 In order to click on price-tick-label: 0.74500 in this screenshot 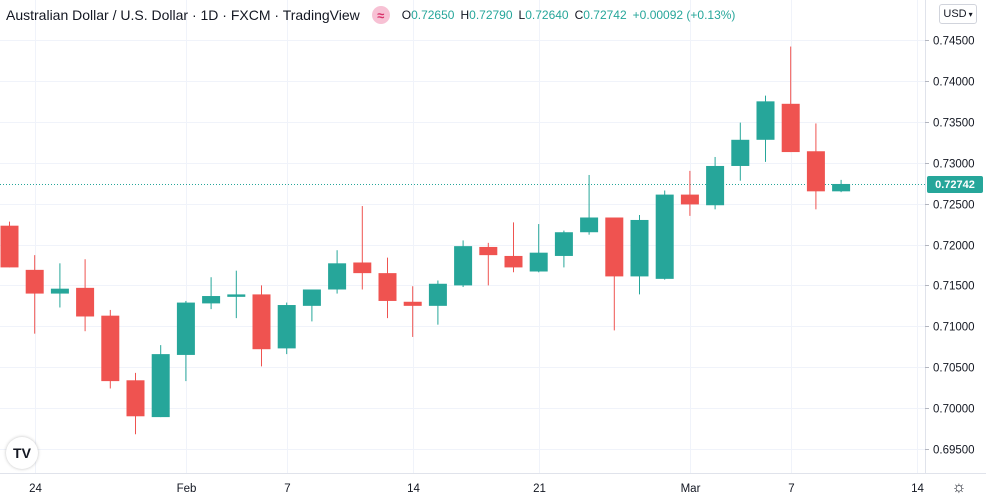, I will do `click(954, 42)`.